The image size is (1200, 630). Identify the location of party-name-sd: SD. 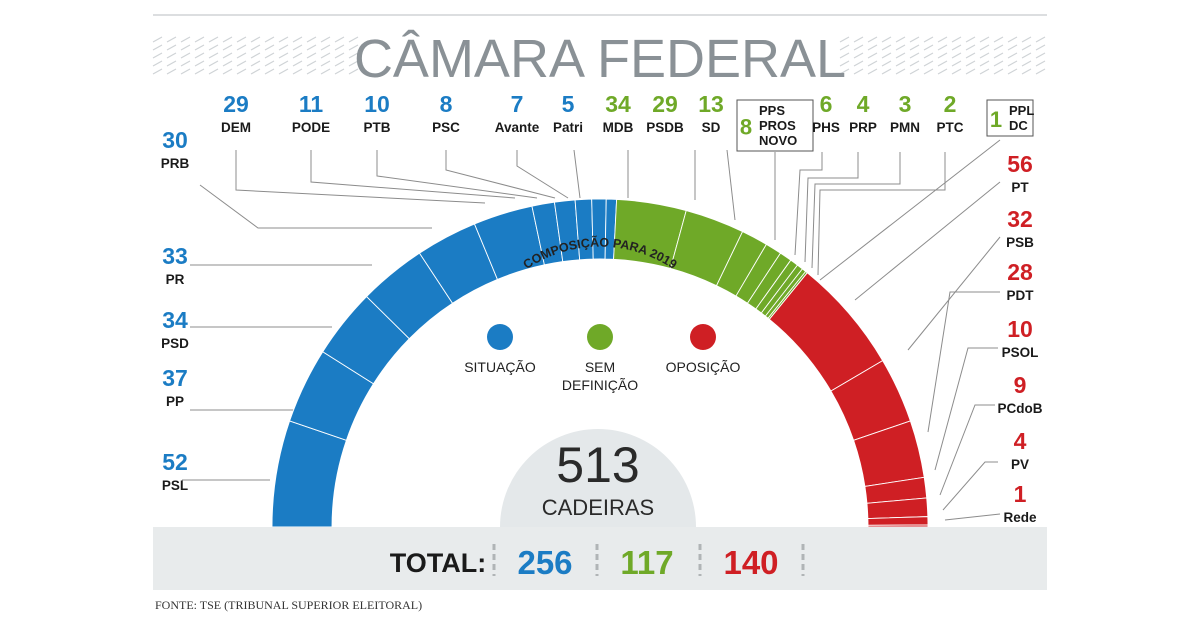
(711, 127).